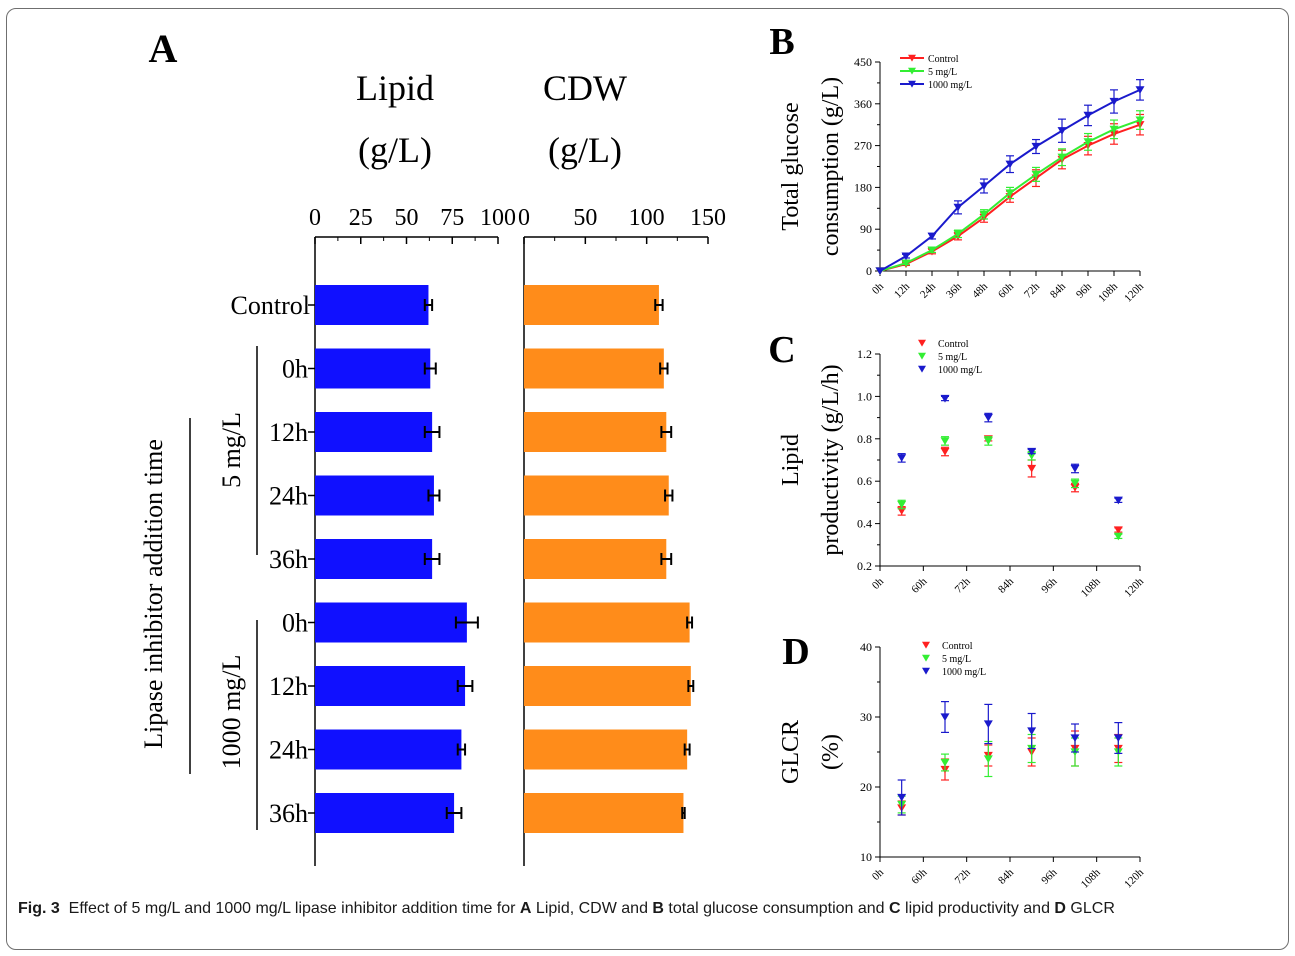  Describe the element at coordinates (1134, 587) in the screenshot. I see `panel-c-x-tick-label: 120h` at that location.